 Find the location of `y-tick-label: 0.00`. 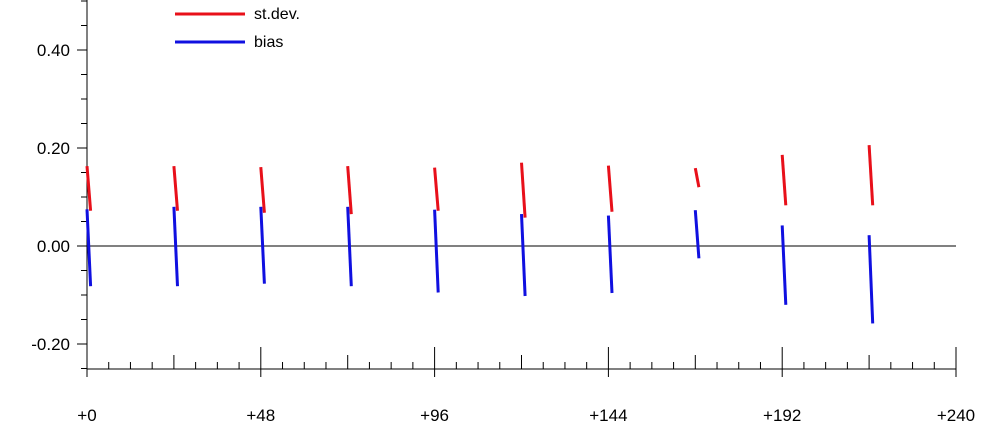

y-tick-label: 0.00 is located at coordinates (53, 246).